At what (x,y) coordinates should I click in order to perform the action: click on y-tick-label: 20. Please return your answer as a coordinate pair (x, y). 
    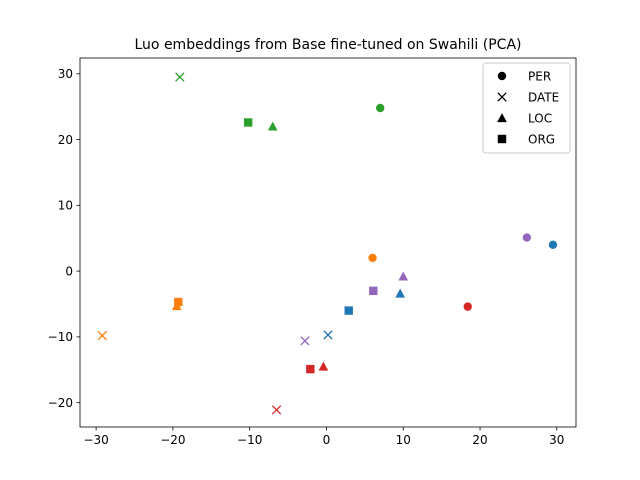
    Looking at the image, I should click on (65, 140).